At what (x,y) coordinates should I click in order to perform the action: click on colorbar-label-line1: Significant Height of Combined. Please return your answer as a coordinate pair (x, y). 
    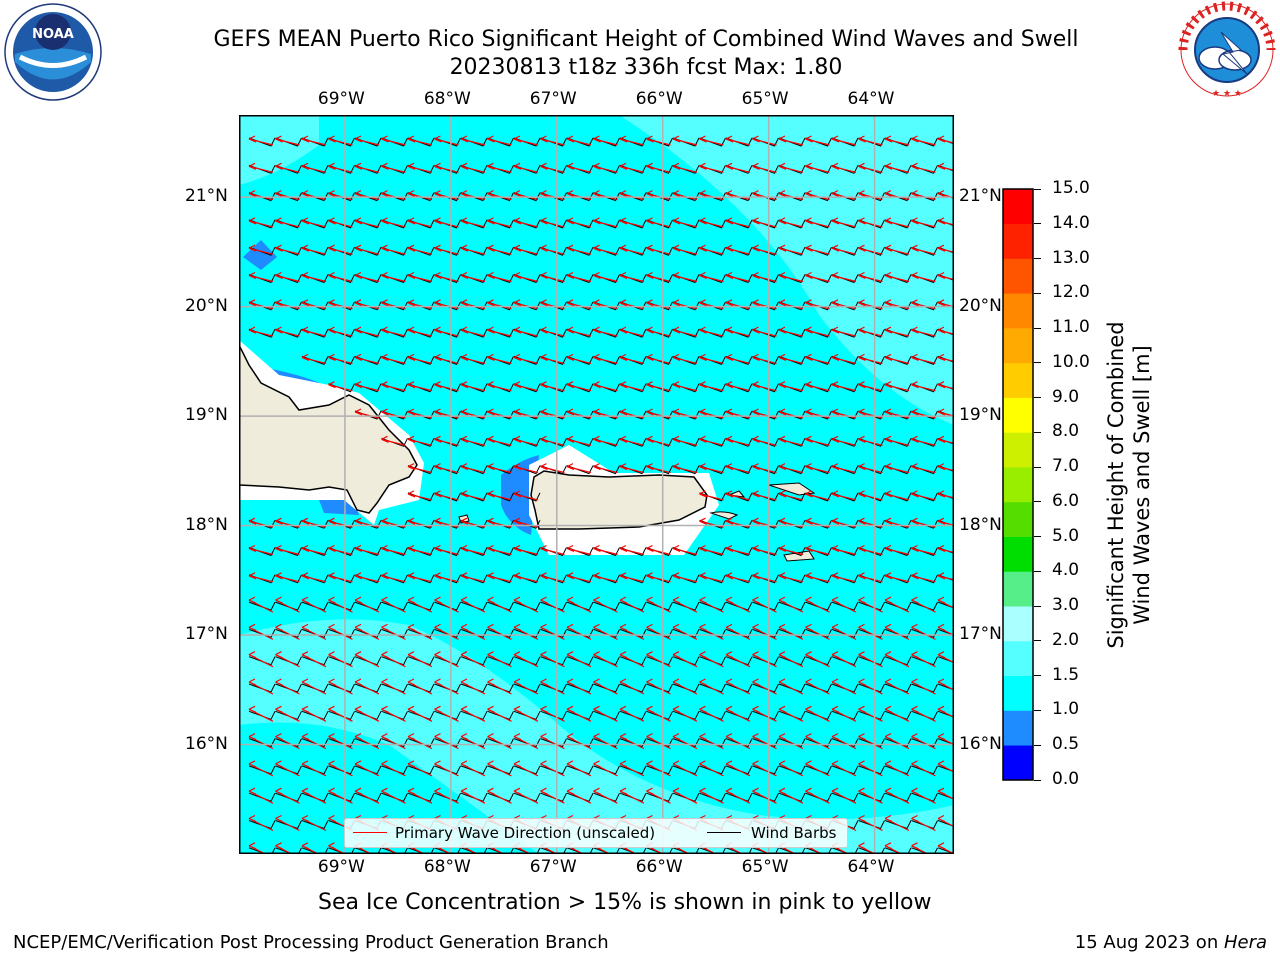
    Looking at the image, I should click on (1116, 485).